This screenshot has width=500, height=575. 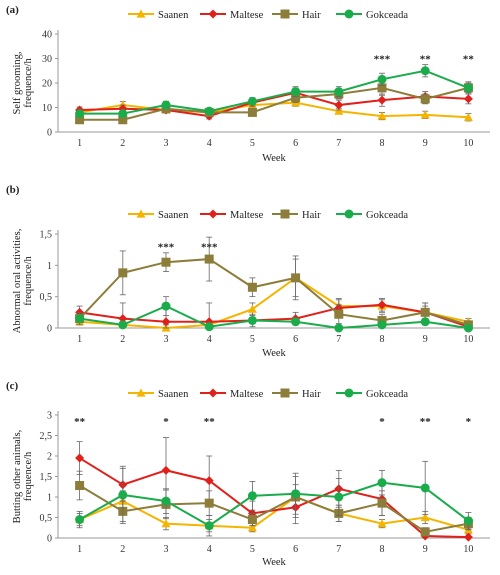 I want to click on y-tick-label: 1,5, so click(x=46, y=235).